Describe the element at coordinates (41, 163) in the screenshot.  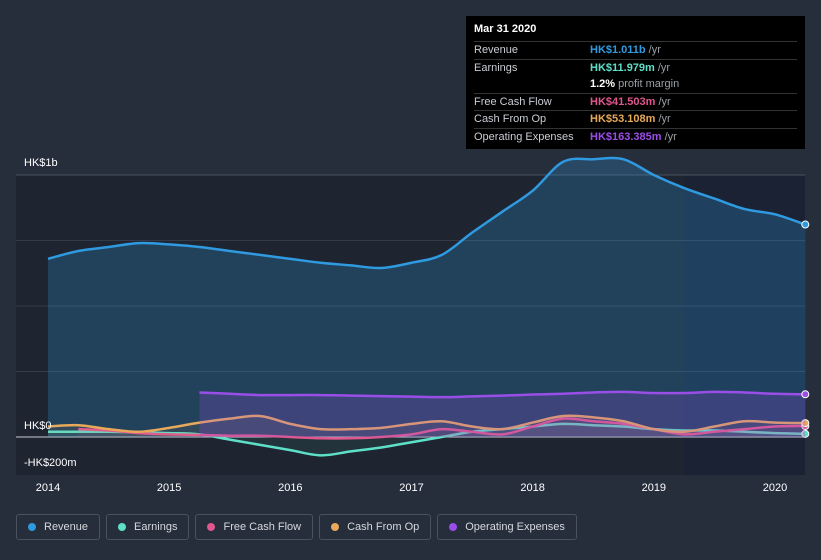
I see `y-tick-top: HK$1b` at that location.